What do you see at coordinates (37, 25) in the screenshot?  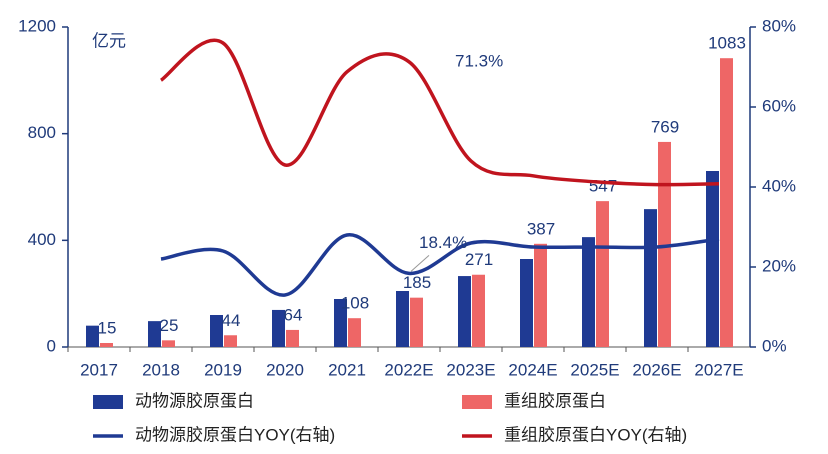 I see `y-tick-label: 1200` at bounding box center [37, 25].